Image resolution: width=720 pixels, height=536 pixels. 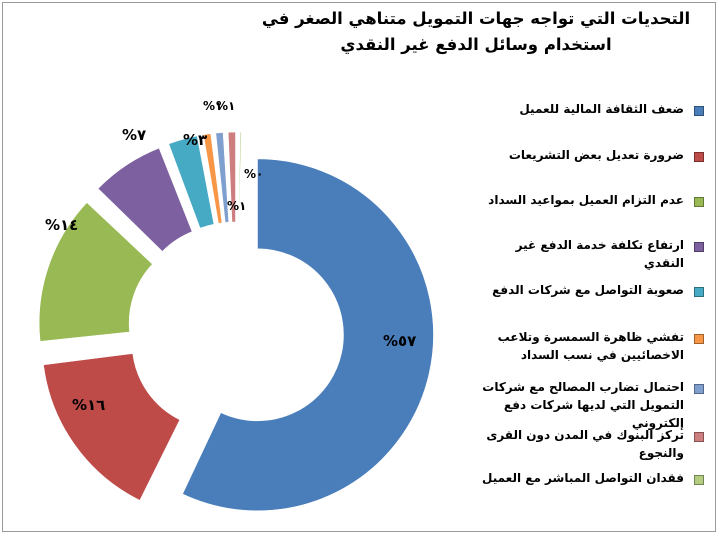 What do you see at coordinates (253, 174) in the screenshot?
I see `data-label-9: %٠` at bounding box center [253, 174].